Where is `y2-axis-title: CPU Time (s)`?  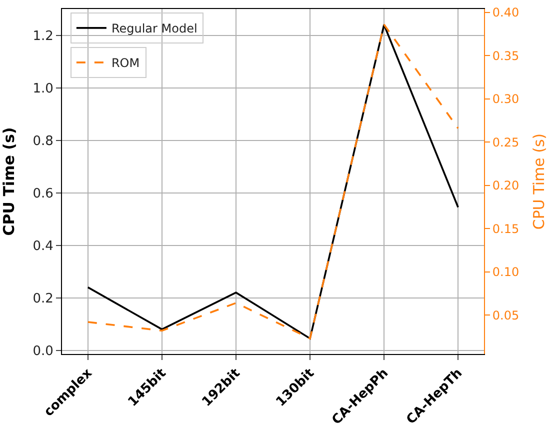
y2-axis-title: CPU Time (s) is located at coordinates (539, 181).